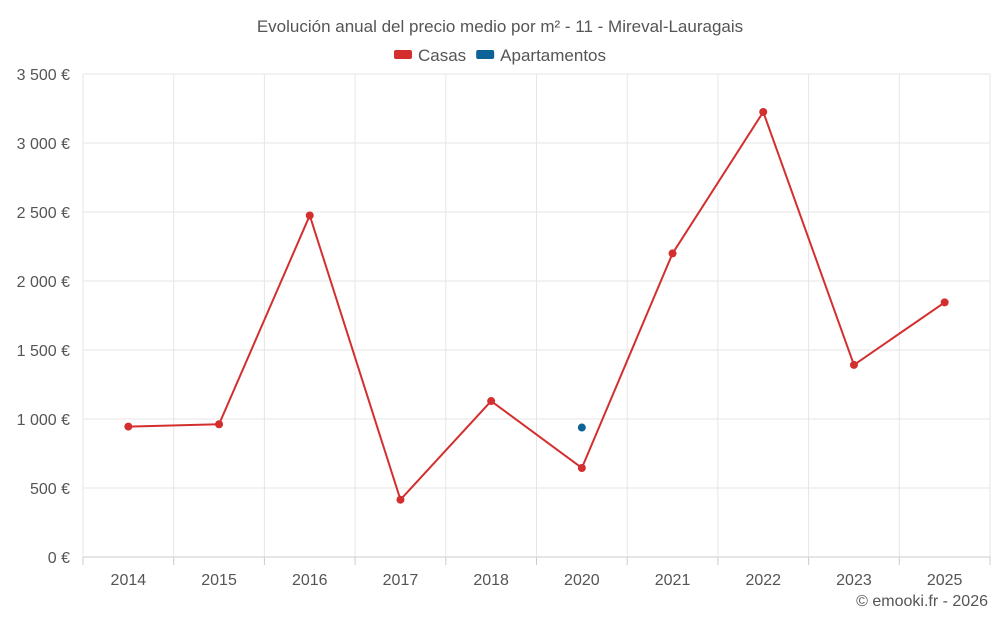 This screenshot has height=625, width=1000. Describe the element at coordinates (401, 580) in the screenshot. I see `x-tick-label: 2017` at that location.